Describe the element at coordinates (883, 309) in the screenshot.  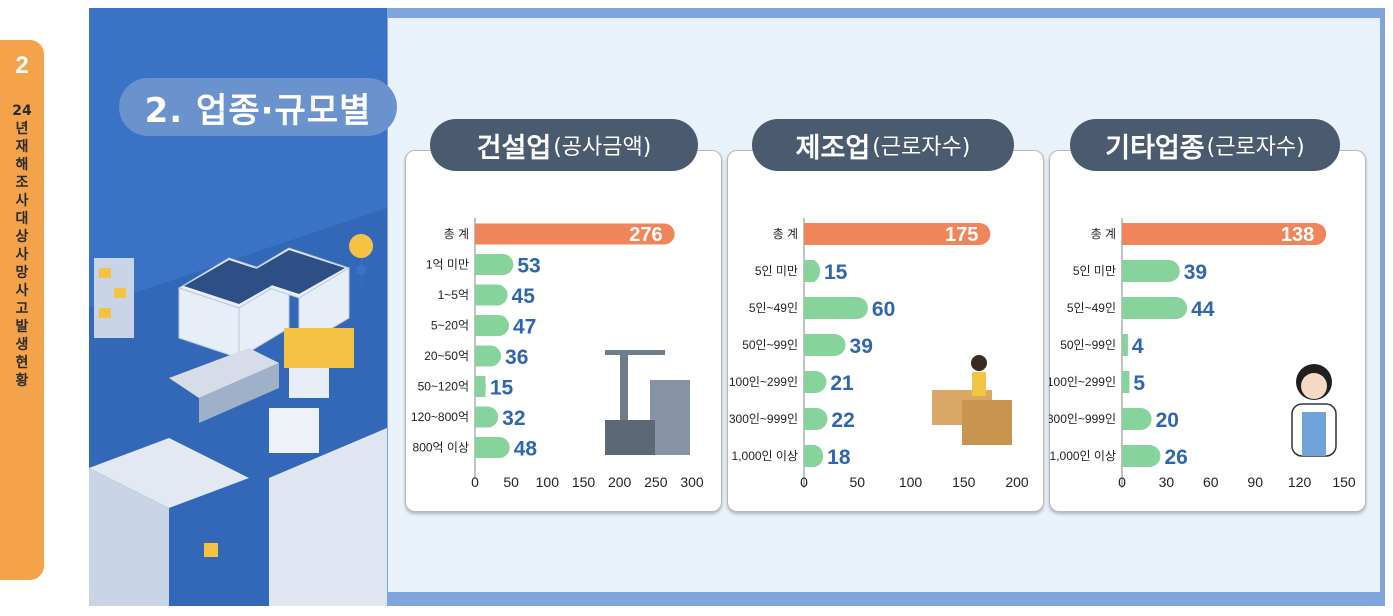
I see `data-label: 60` at that location.